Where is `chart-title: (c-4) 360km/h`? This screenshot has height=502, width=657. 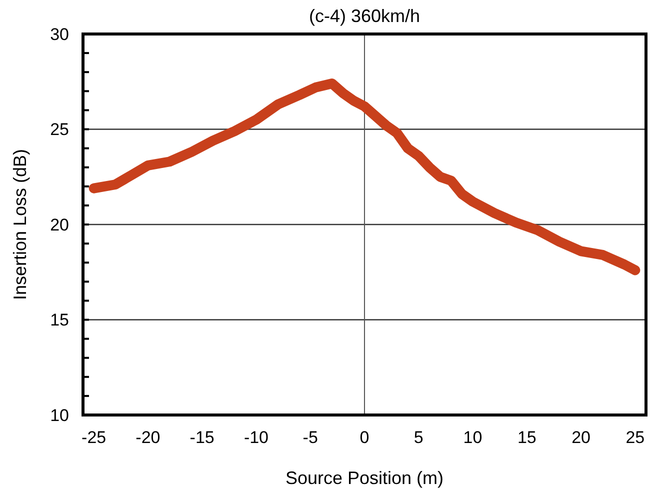
chart-title: (c-4) 360km/h is located at coordinates (364, 16).